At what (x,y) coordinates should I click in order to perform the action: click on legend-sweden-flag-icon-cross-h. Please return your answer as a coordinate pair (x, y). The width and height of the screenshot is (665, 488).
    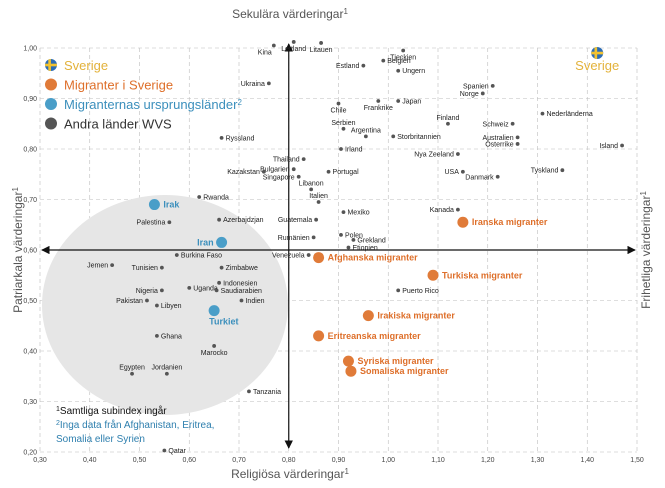
    Looking at the image, I should click on (51, 65).